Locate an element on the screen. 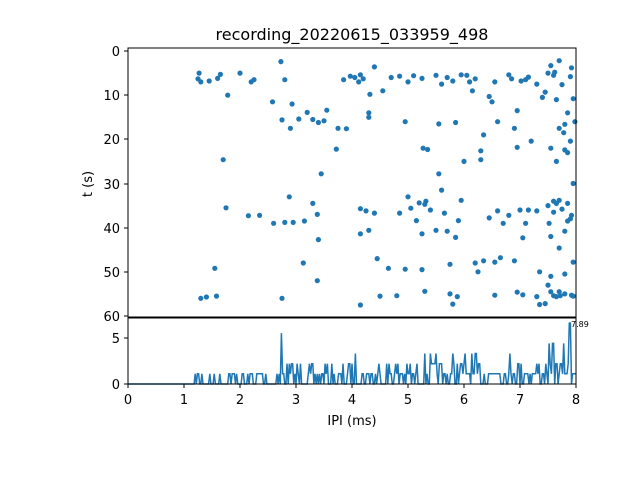  x-tick: 3 is located at coordinates (296, 396).